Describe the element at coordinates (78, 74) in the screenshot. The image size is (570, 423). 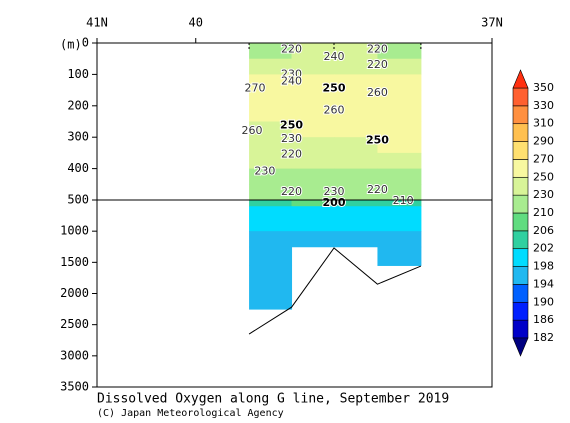
I see `y-tick-label: 100` at that location.